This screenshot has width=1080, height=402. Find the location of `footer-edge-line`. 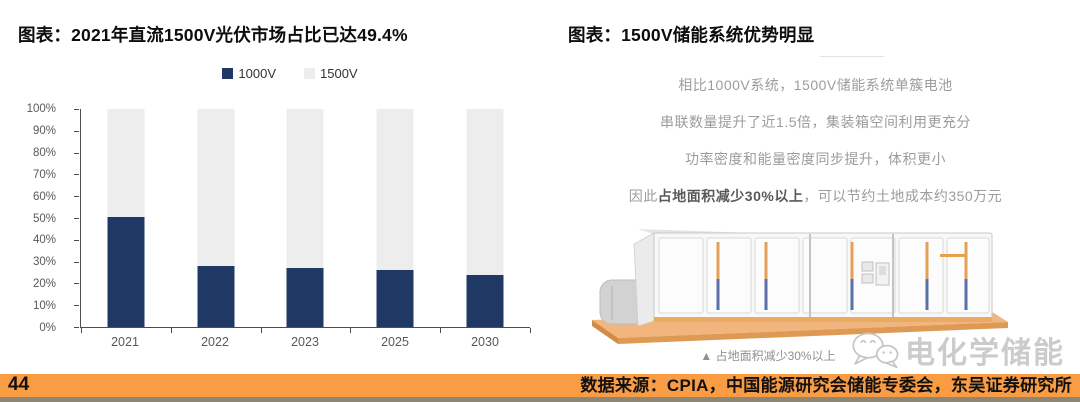

footer-edge-line is located at coordinates (540, 399).